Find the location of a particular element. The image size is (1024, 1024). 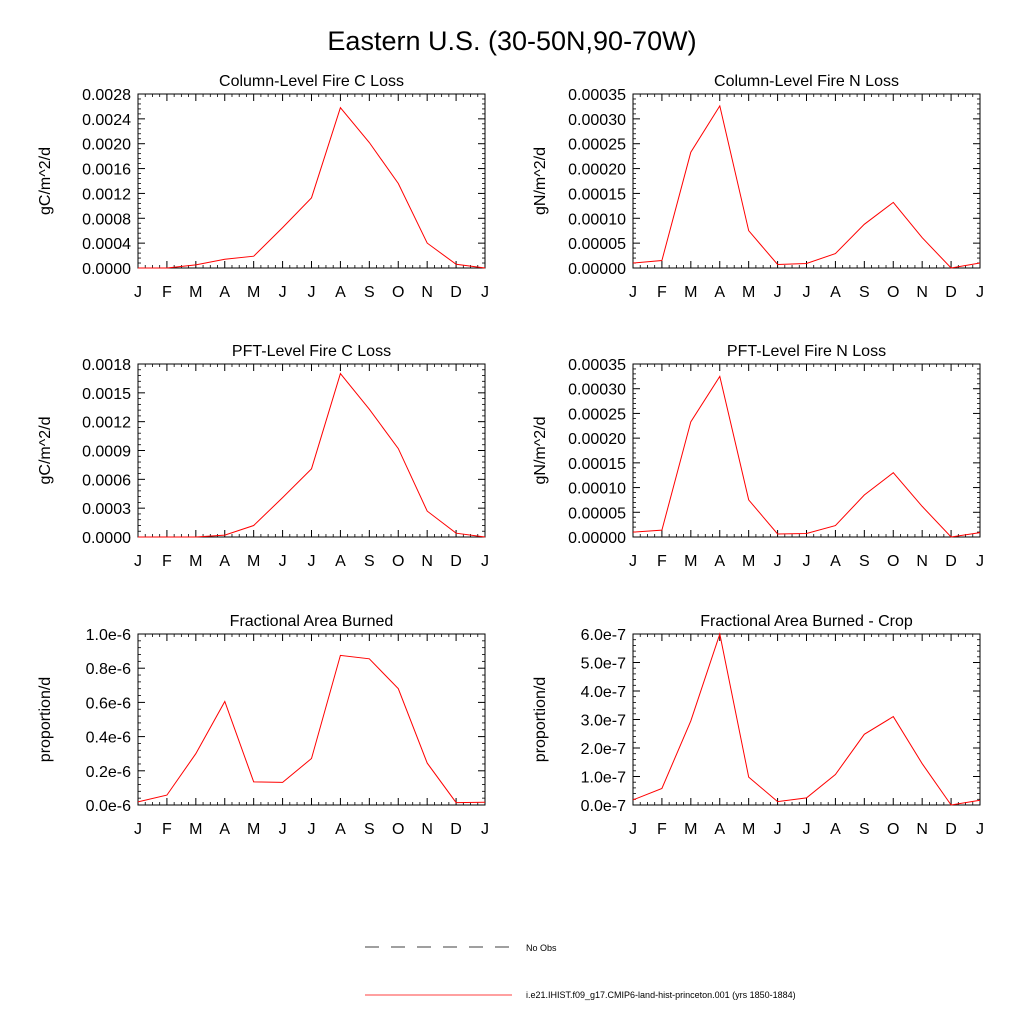

y-tick-label: 0.0009 is located at coordinates (106, 452).